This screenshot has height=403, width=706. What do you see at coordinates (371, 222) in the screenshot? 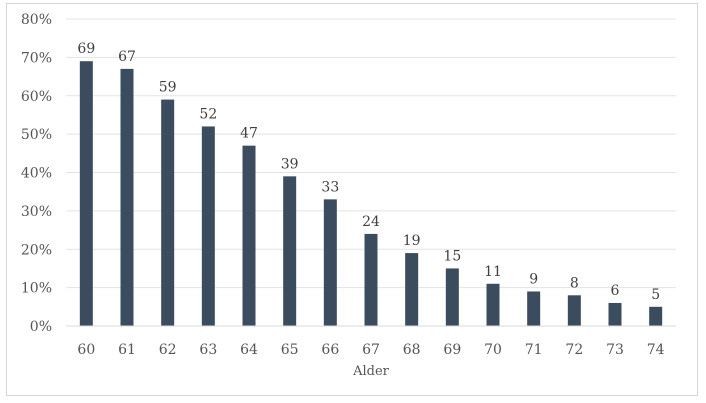
I see `data-label-67: 24` at bounding box center [371, 222].